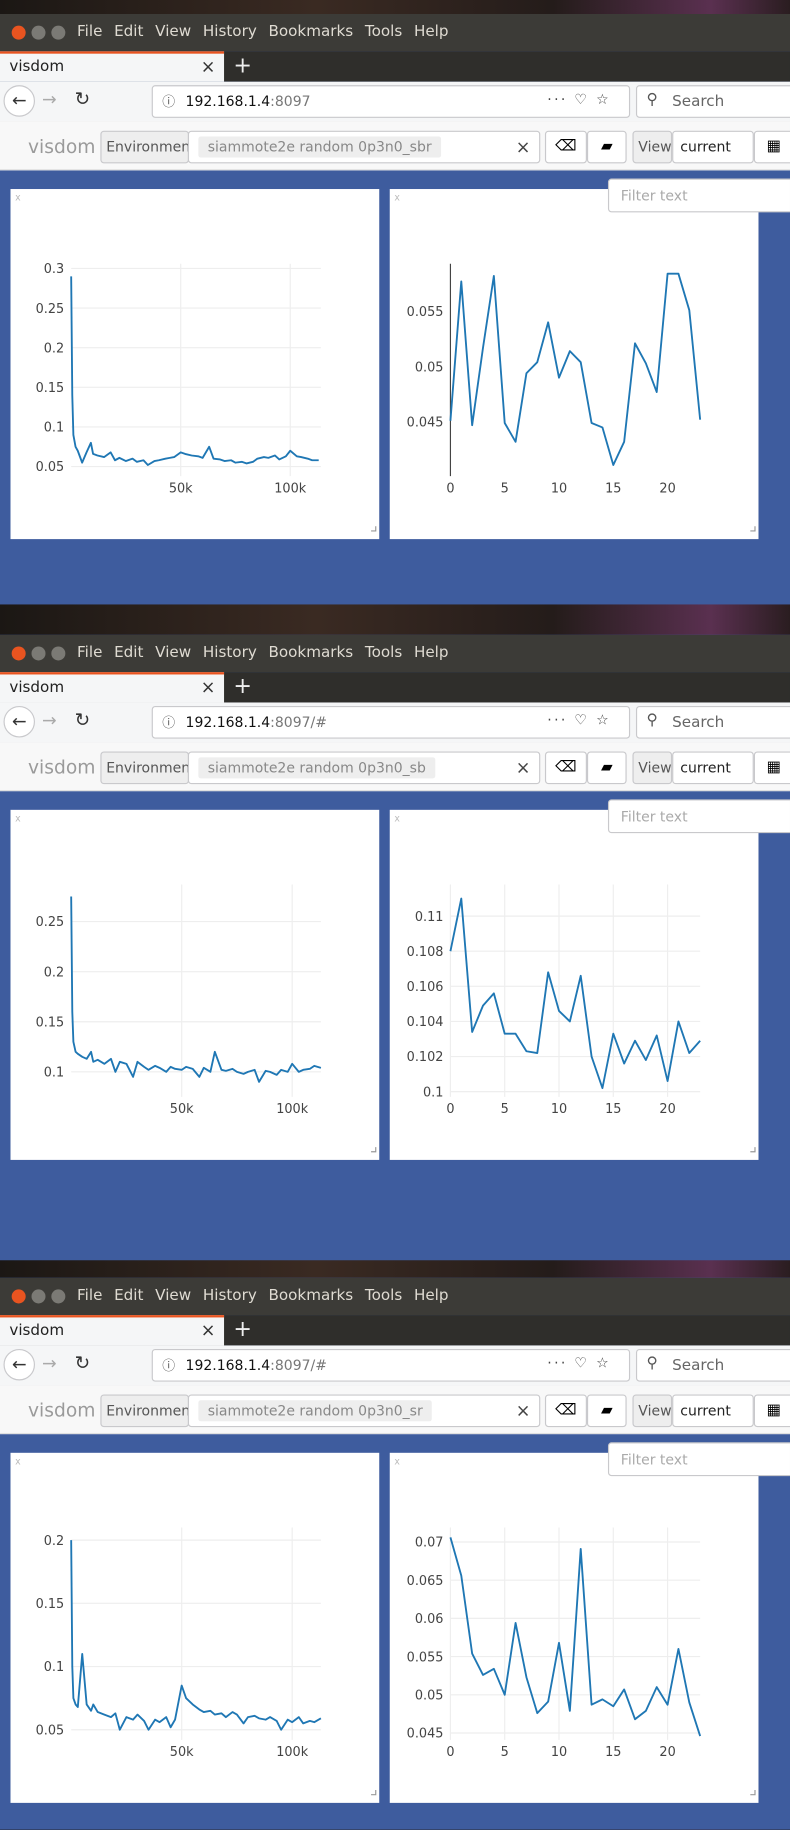  I want to click on env-select: siammote2e random 0p3n0_sbr ×, so click(364, 147).